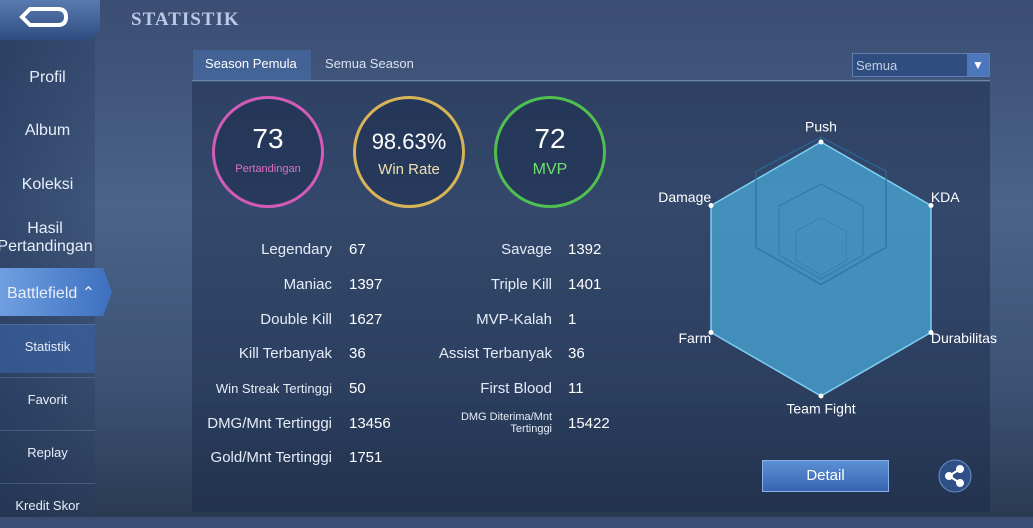  I want to click on radar-axis-label: Team Fight, so click(820, 409).